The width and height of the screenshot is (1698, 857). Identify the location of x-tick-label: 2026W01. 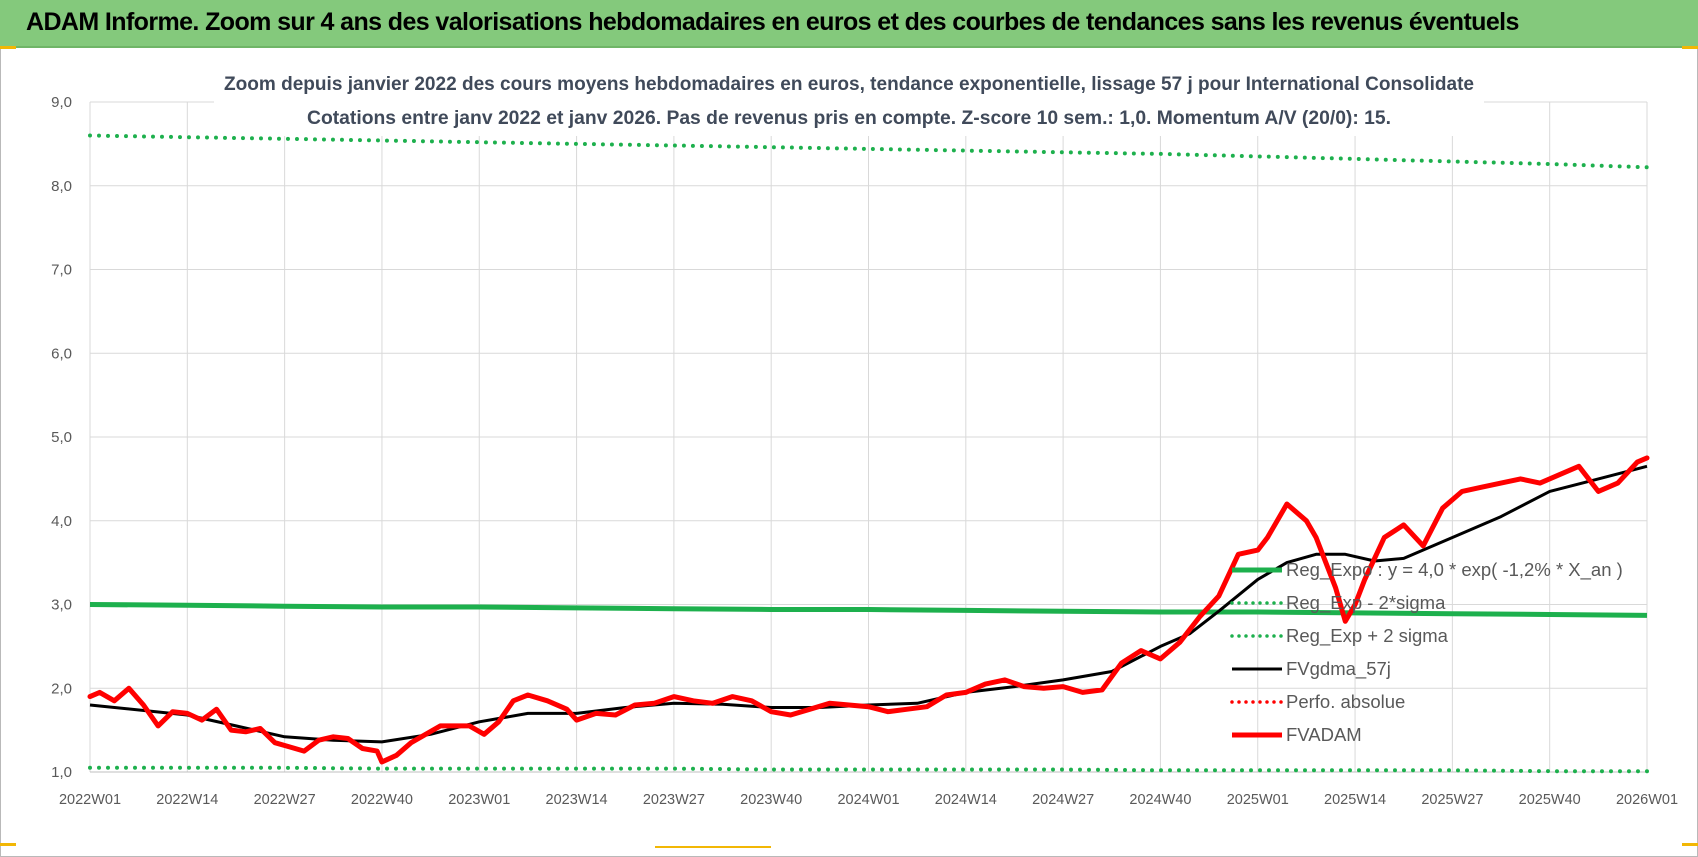
(1647, 800).